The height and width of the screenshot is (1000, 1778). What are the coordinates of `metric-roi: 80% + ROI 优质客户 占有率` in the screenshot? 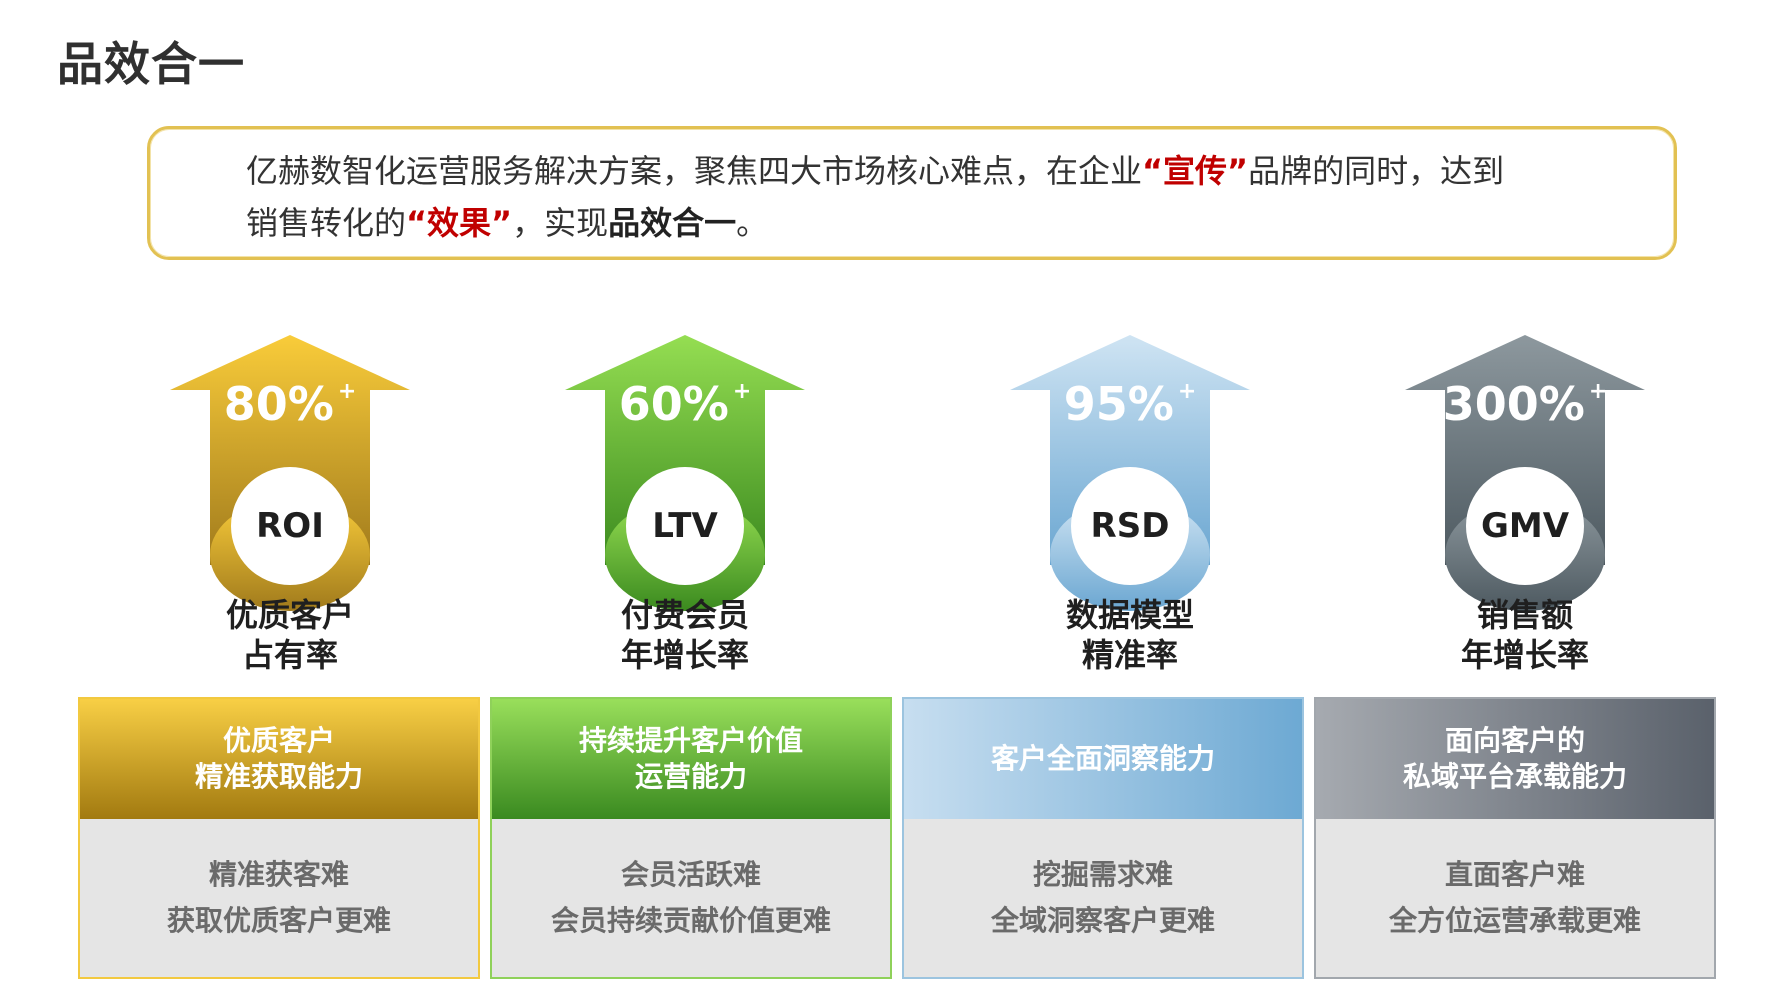 It's located at (290, 510).